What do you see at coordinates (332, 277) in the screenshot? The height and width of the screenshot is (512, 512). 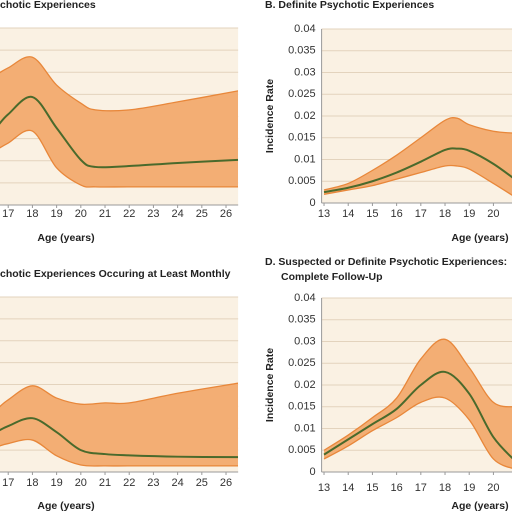 I see `panel-subtitle: Complete Follow-Up` at bounding box center [332, 277].